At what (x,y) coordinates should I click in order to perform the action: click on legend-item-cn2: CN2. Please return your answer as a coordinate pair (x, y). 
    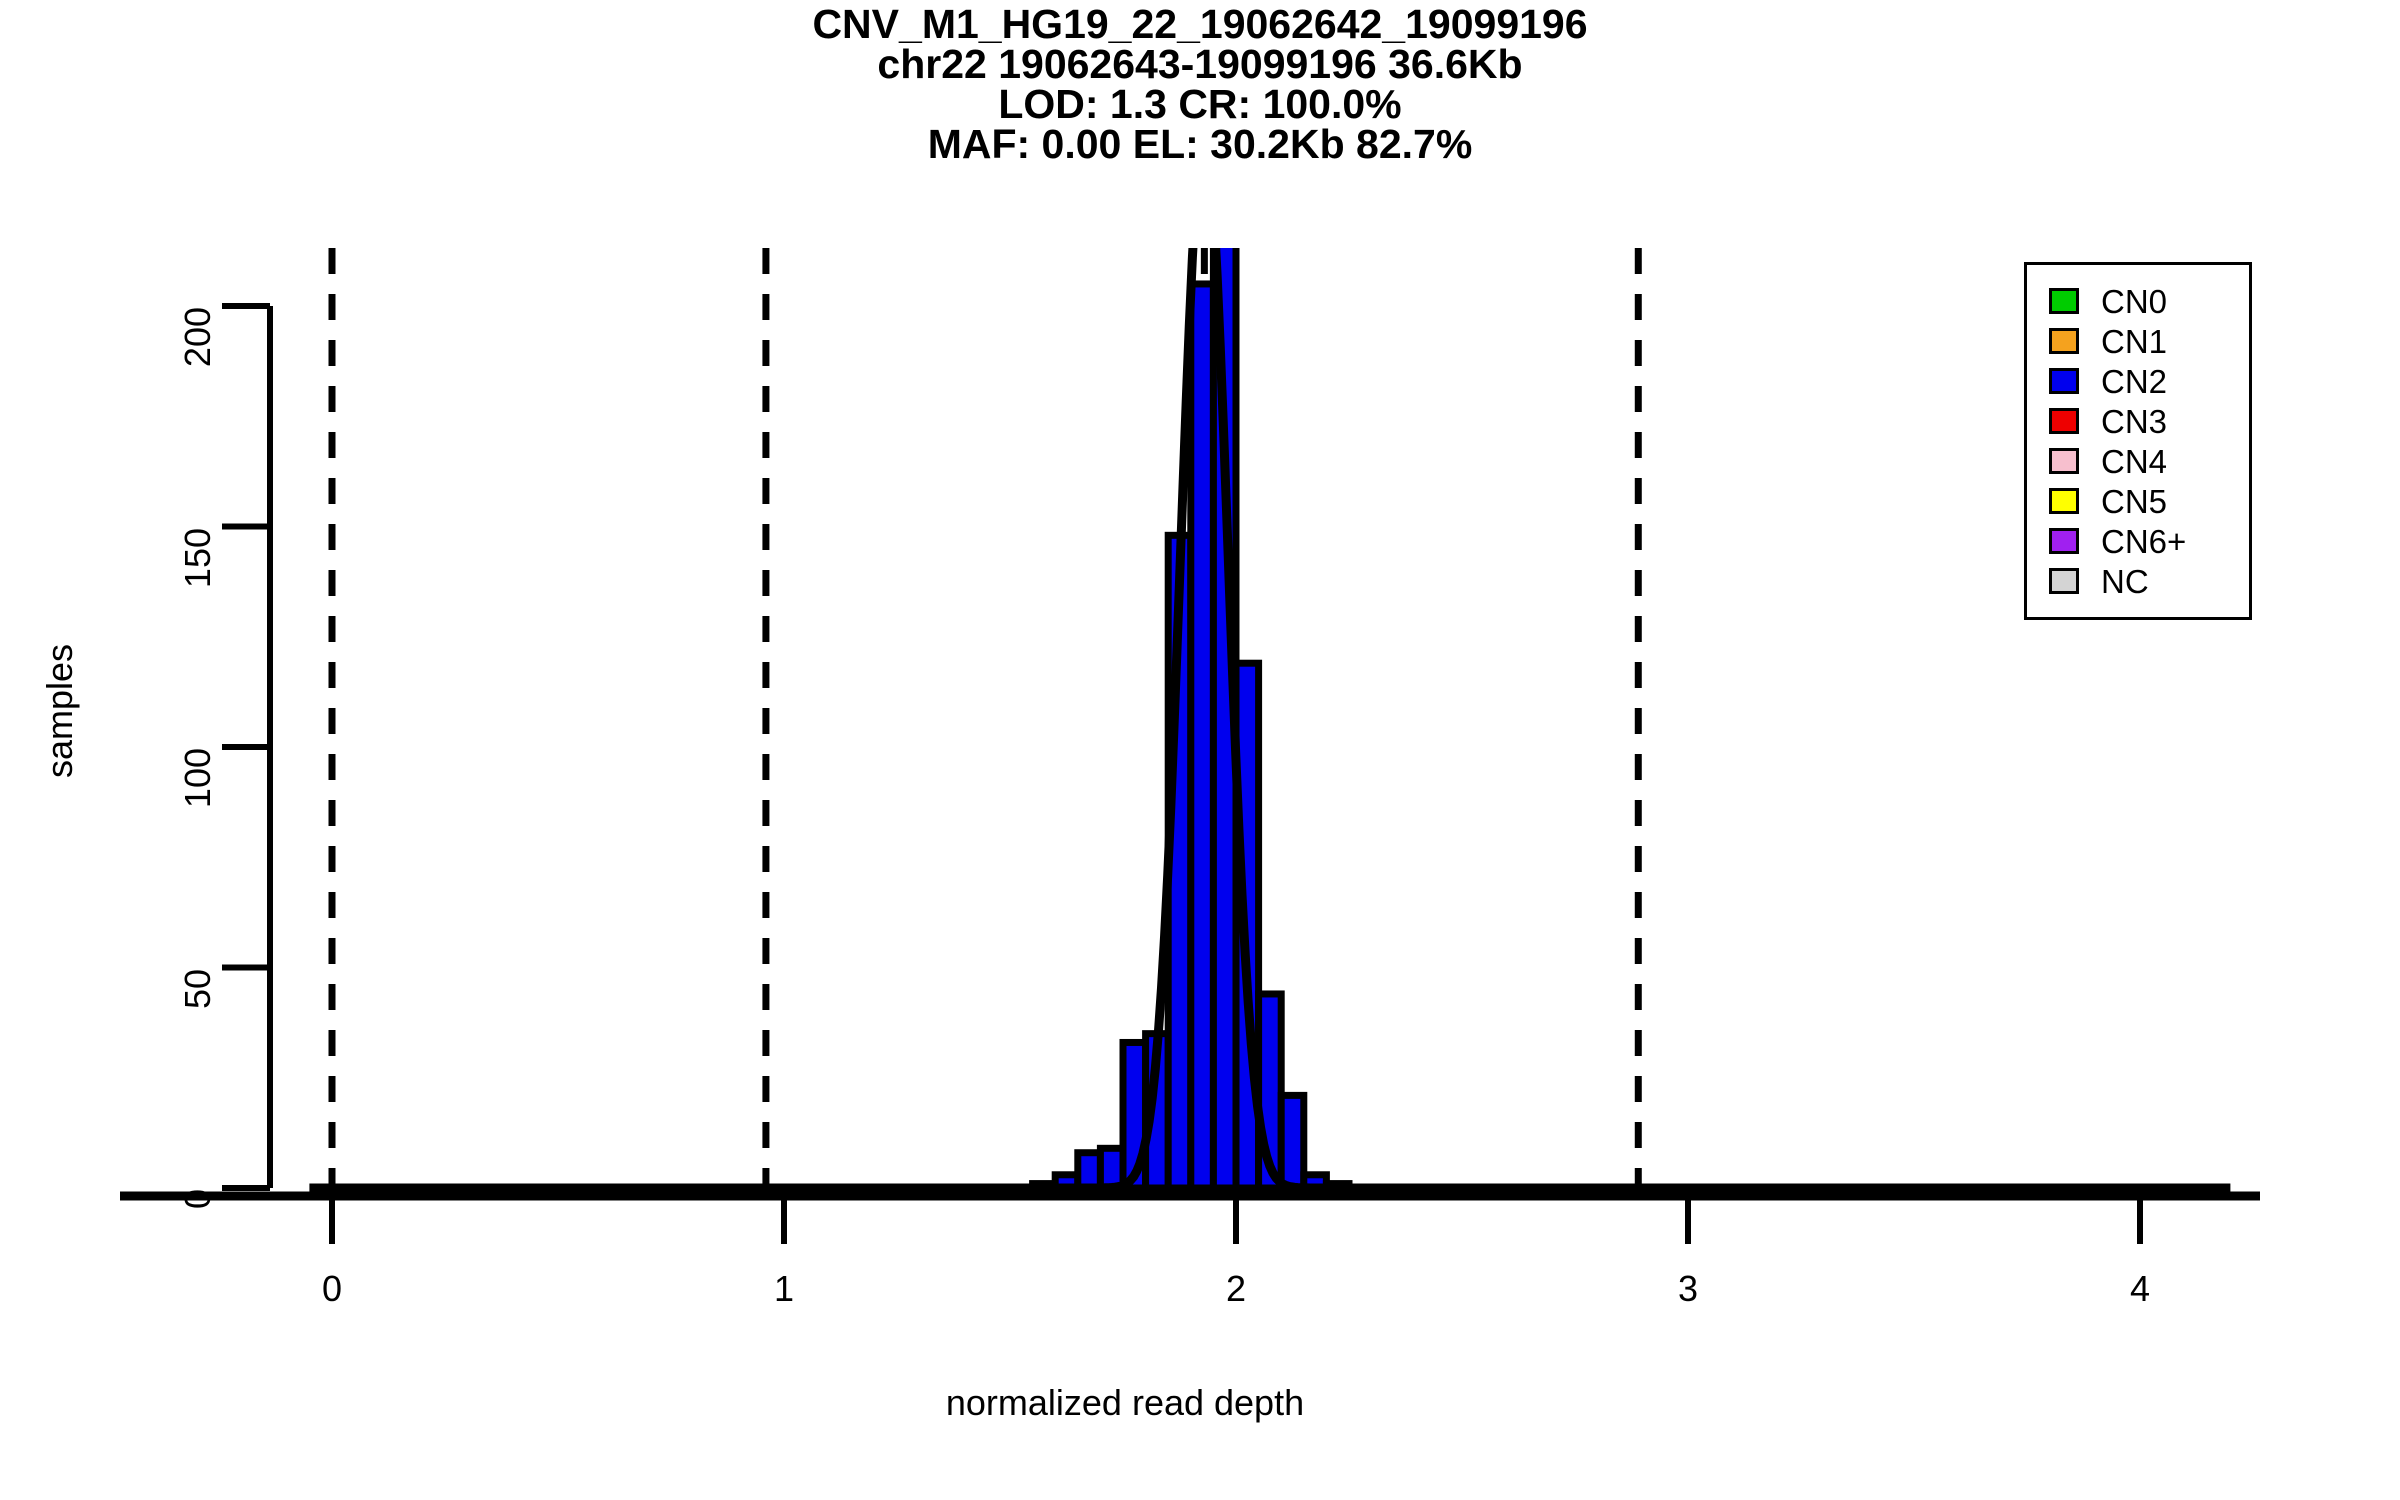
    Looking at the image, I should click on (2138, 381).